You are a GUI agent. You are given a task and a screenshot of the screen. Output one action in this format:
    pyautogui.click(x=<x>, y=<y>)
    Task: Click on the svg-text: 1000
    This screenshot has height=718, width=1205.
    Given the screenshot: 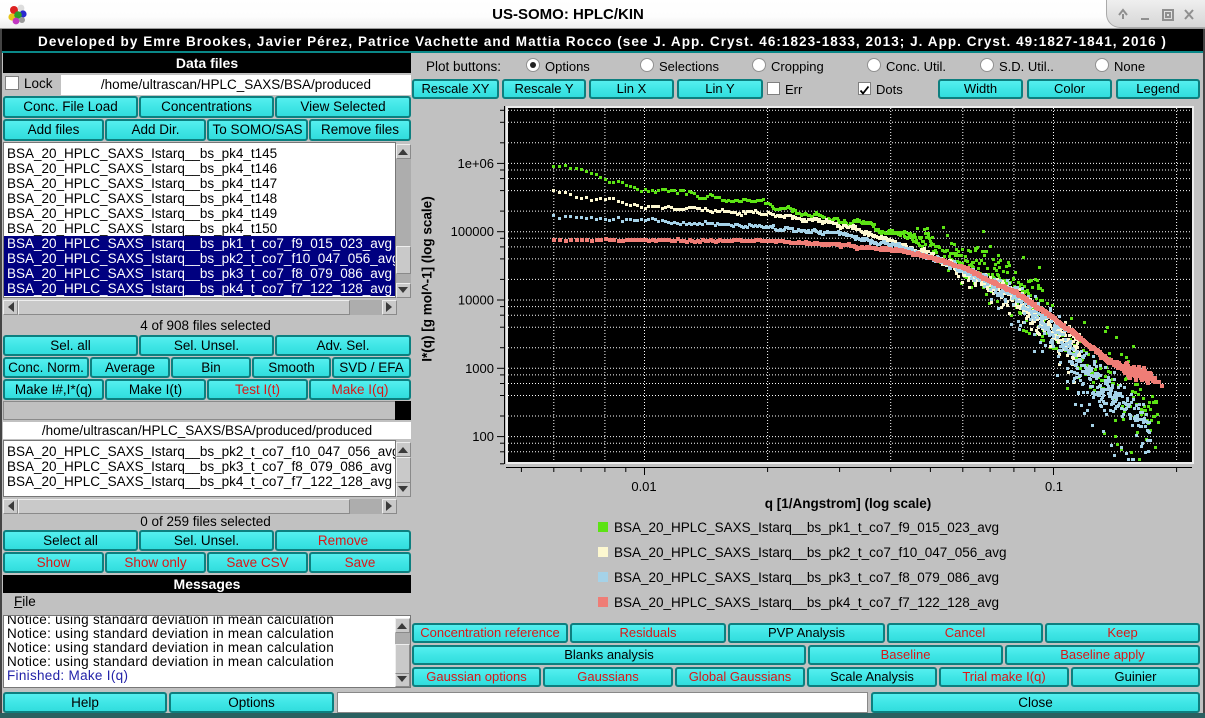 What is the action you would take?
    pyautogui.click(x=479, y=368)
    